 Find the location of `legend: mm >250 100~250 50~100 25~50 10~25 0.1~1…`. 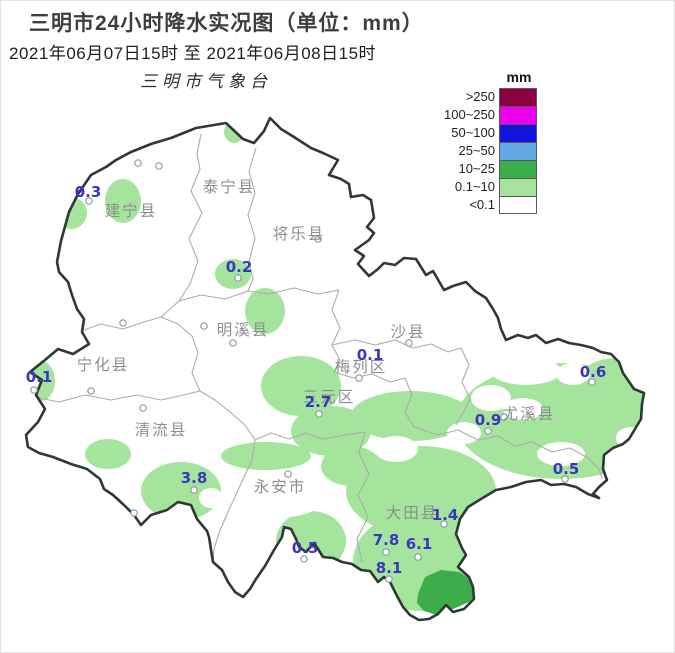

legend: mm >250 100~250 50~100 25~50 10~25 0.1~1… is located at coordinates (487, 141).